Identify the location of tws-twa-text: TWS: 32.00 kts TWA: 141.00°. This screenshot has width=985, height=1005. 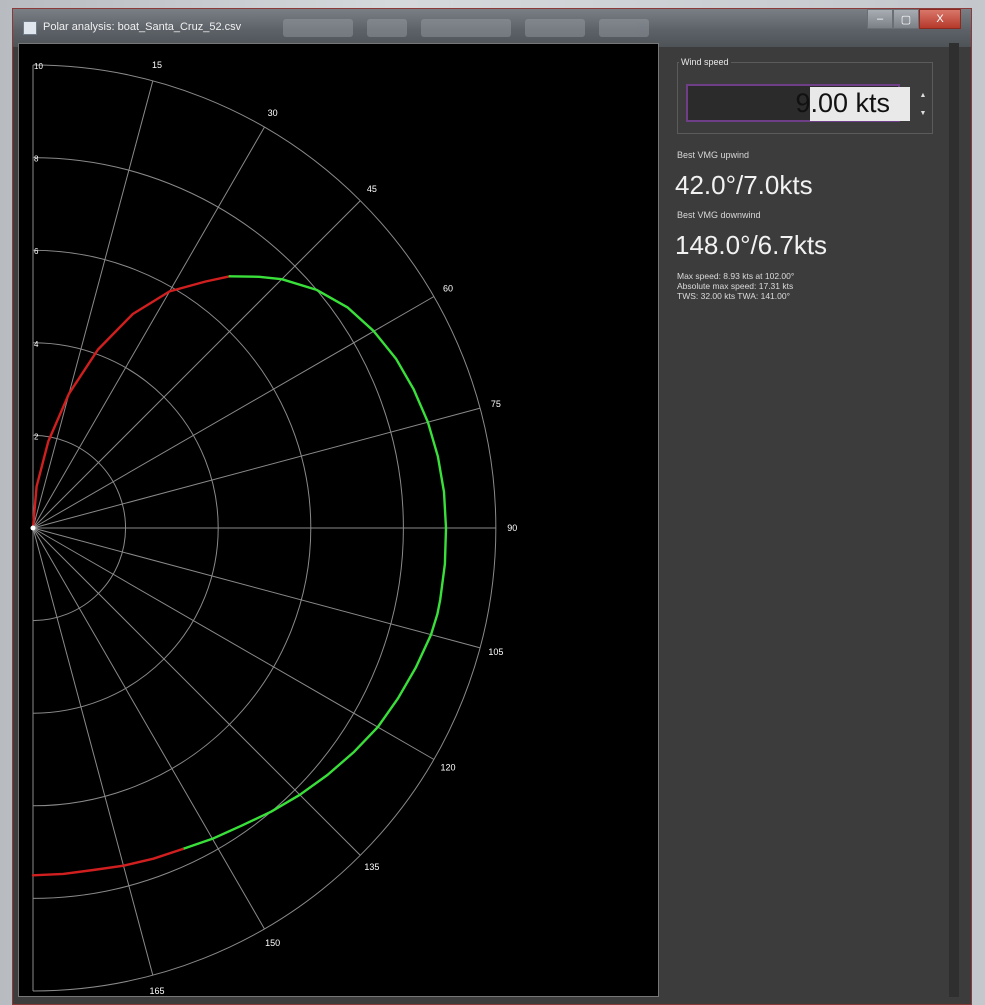
(733, 296).